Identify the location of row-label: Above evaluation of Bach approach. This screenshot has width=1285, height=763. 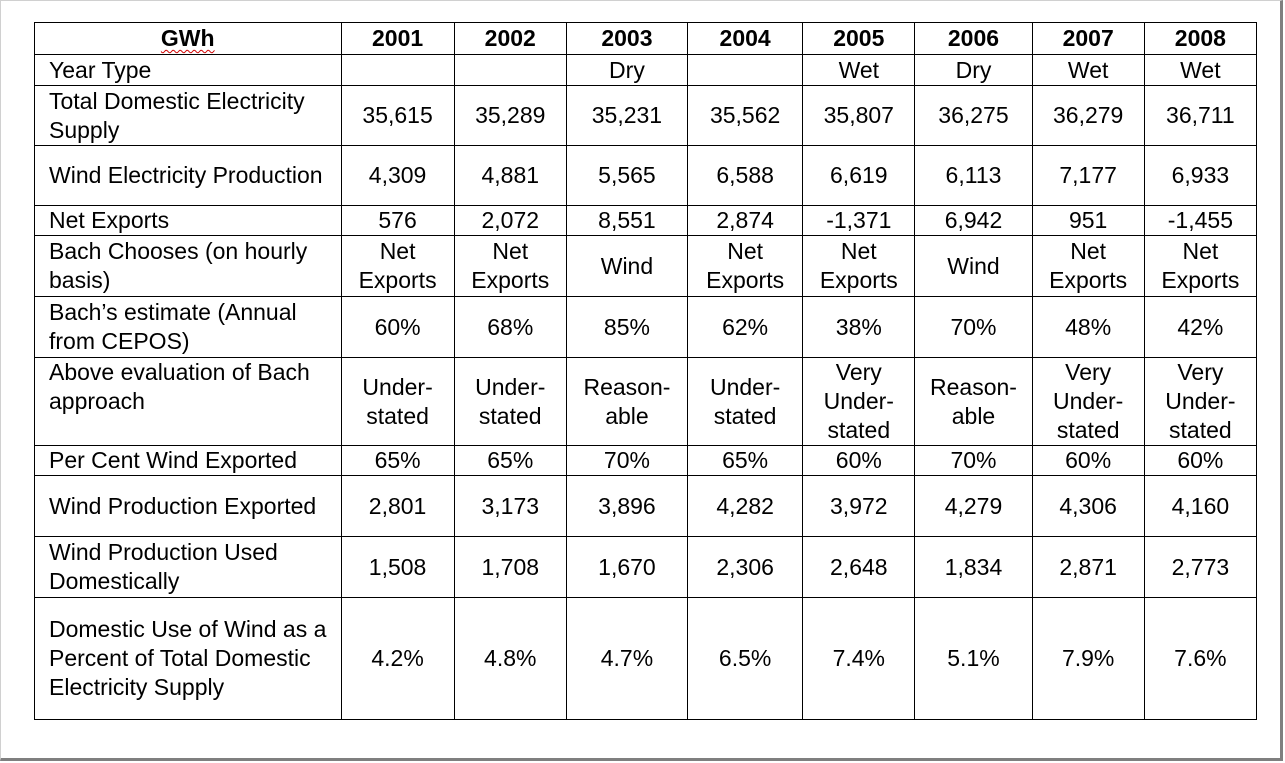
(188, 401).